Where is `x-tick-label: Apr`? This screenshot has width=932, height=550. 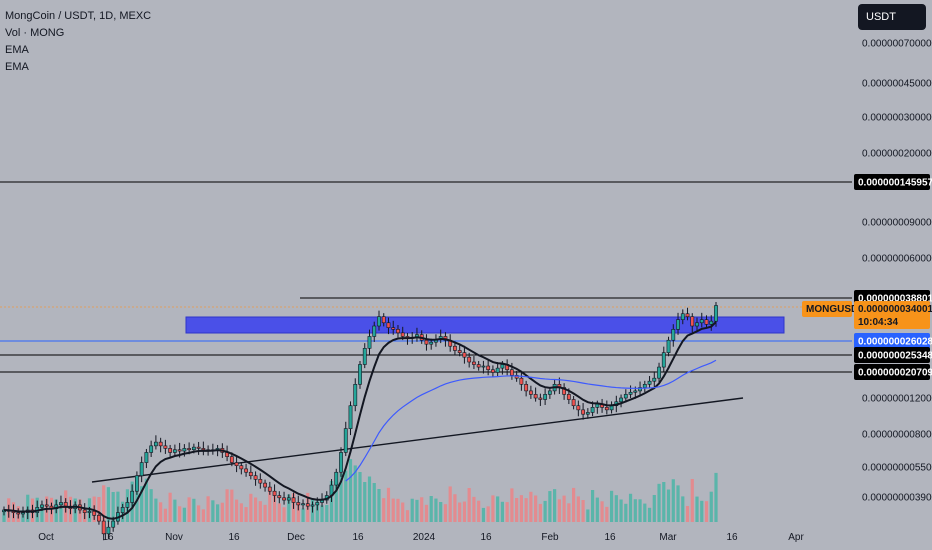
x-tick-label: Apr is located at coordinates (796, 537).